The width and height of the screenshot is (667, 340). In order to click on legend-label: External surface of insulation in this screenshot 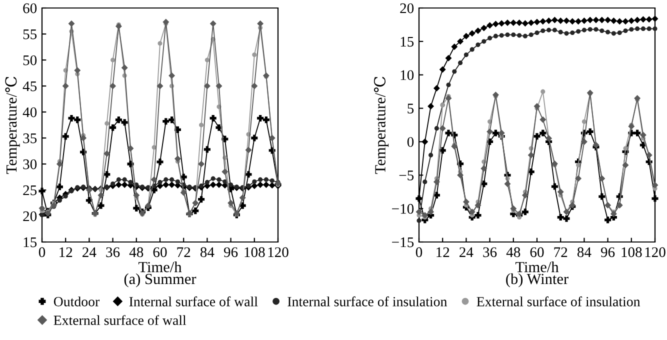, I will do `click(558, 301)`.